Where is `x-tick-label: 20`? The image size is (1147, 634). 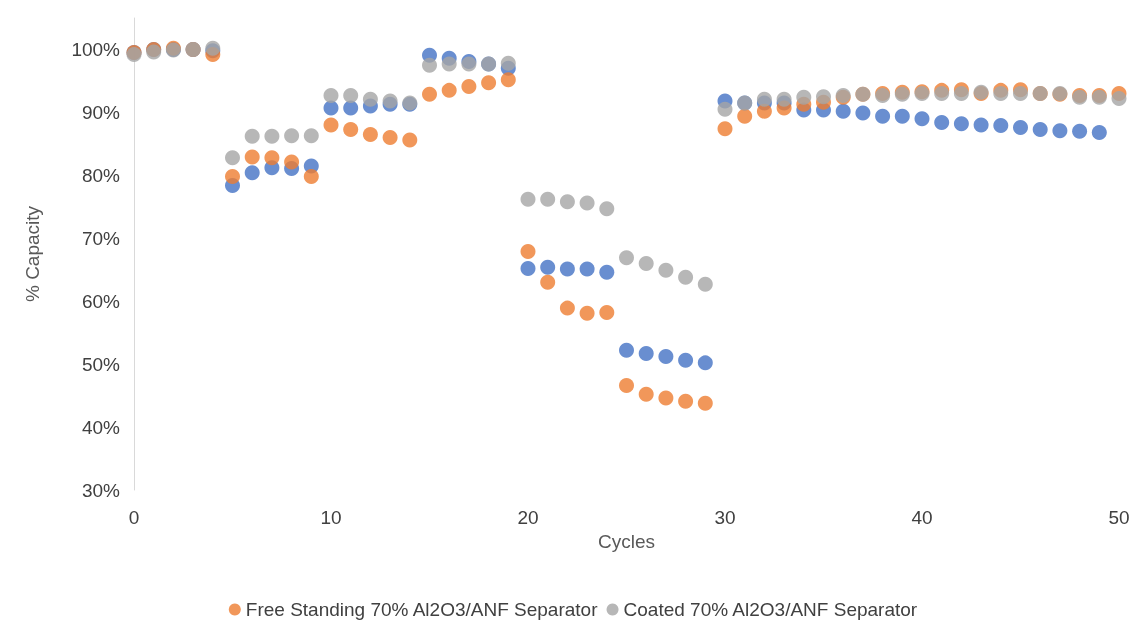 x-tick-label: 20 is located at coordinates (528, 517).